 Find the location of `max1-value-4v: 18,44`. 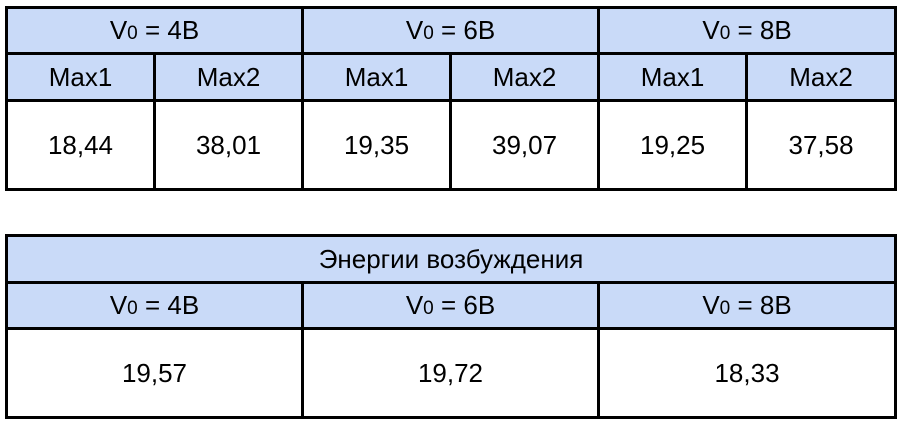

max1-value-4v: 18,44 is located at coordinates (80, 145).